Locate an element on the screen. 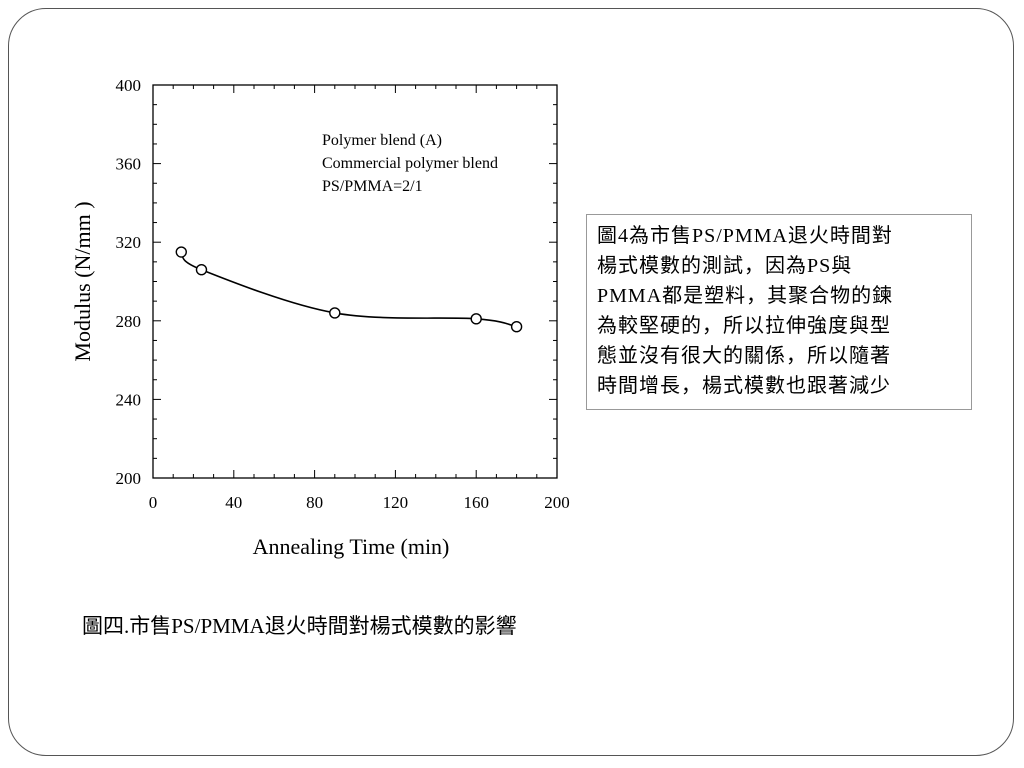 This screenshot has height=768, width=1024. x-tick-label: 120 is located at coordinates (396, 502).